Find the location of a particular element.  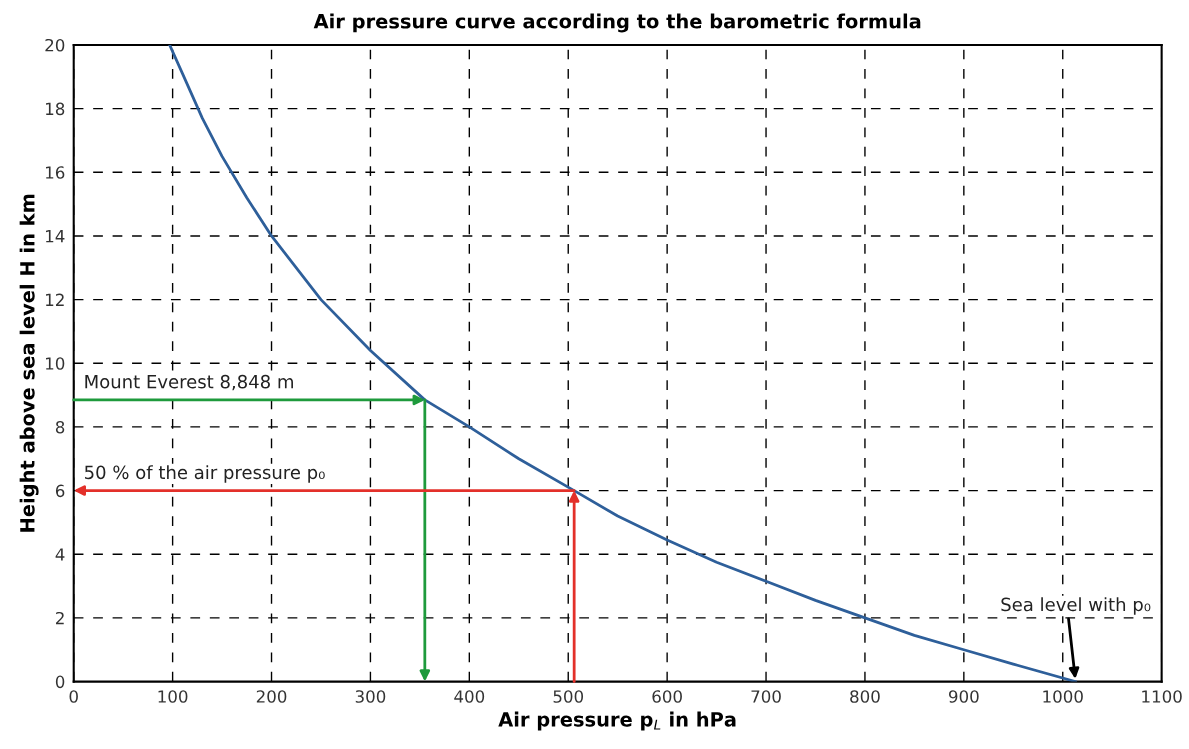

x-tick-label: 700 is located at coordinates (766, 696).